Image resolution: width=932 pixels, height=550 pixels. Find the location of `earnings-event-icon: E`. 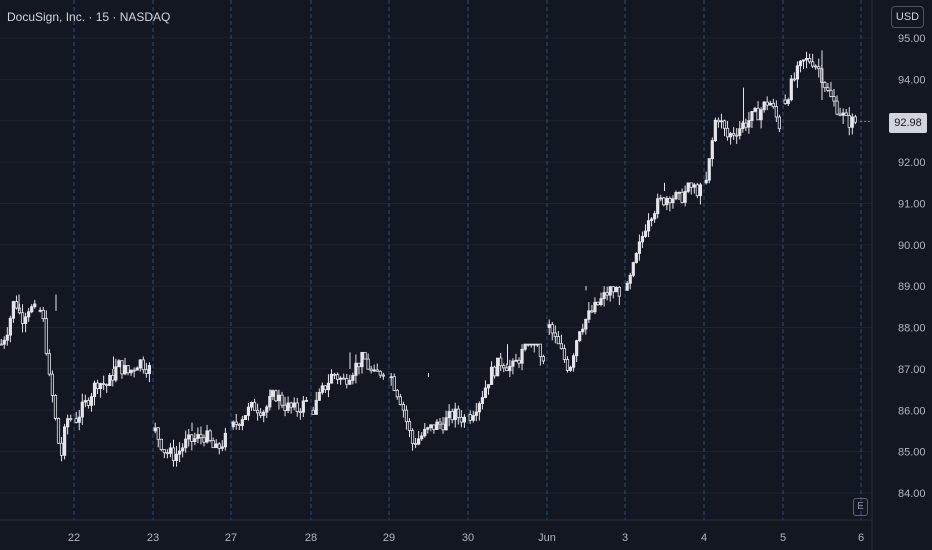

earnings-event-icon: E is located at coordinates (860, 507).